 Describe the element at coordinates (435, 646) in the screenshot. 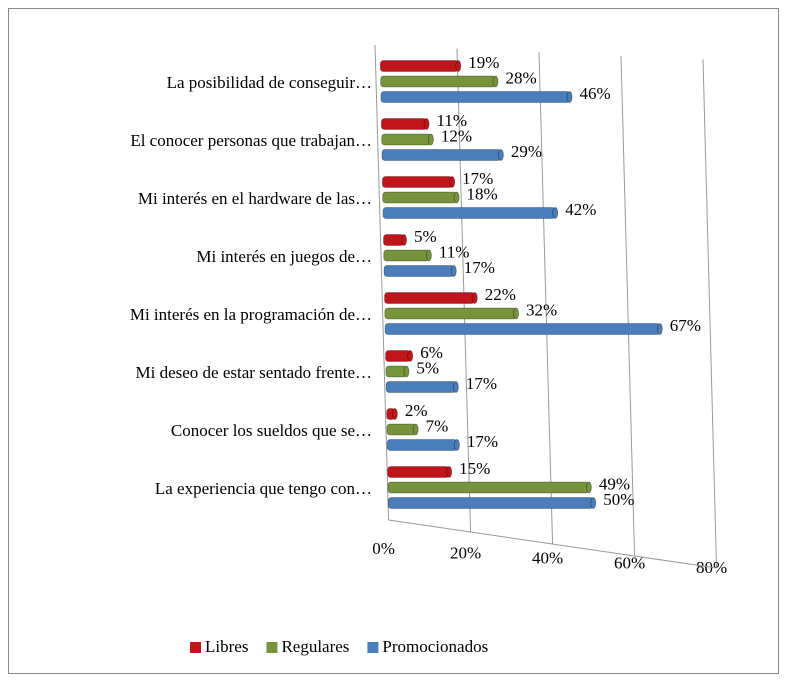

I see `legend-label: Promocionados` at that location.